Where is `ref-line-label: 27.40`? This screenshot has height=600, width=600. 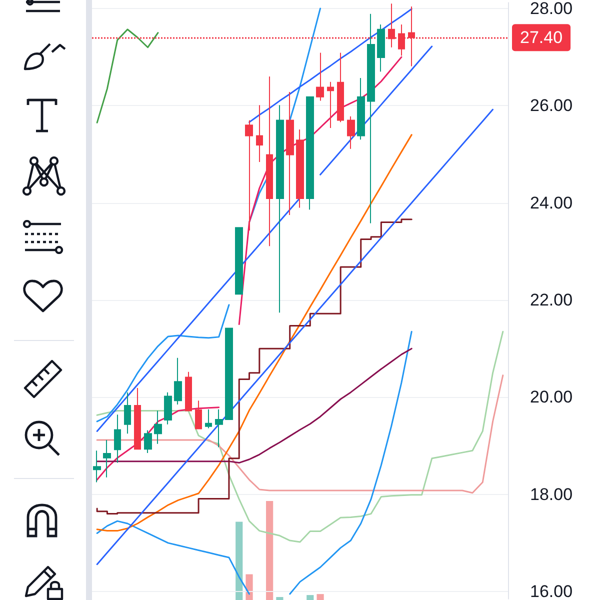
ref-line-label: 27.40 is located at coordinates (541, 38).